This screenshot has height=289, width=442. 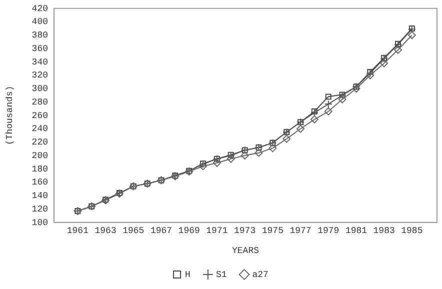 I want to click on y-tick-label: 420, so click(x=40, y=9).